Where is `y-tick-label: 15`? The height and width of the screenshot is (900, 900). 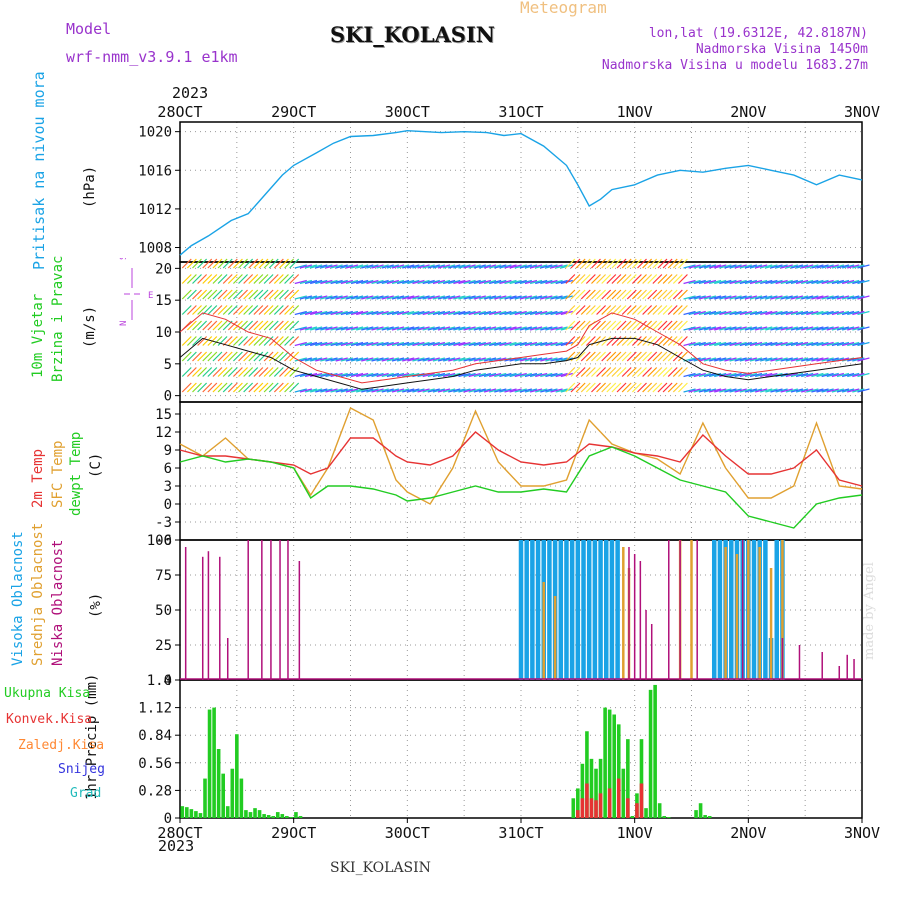 y-tick-label: 15 is located at coordinates (163, 301).